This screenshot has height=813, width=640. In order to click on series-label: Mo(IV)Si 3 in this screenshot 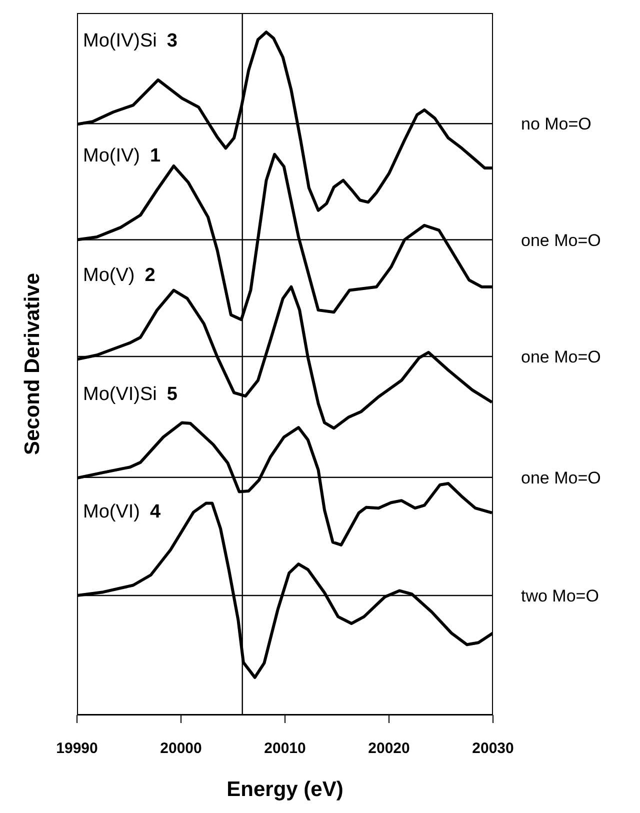, I will do `click(130, 41)`.